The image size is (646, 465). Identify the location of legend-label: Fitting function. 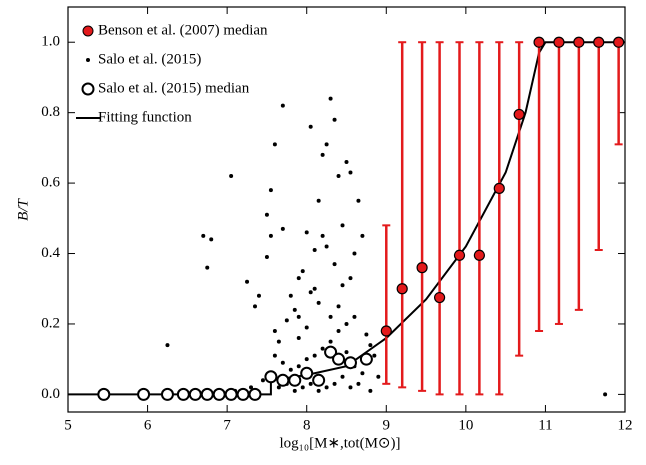
(145, 117).